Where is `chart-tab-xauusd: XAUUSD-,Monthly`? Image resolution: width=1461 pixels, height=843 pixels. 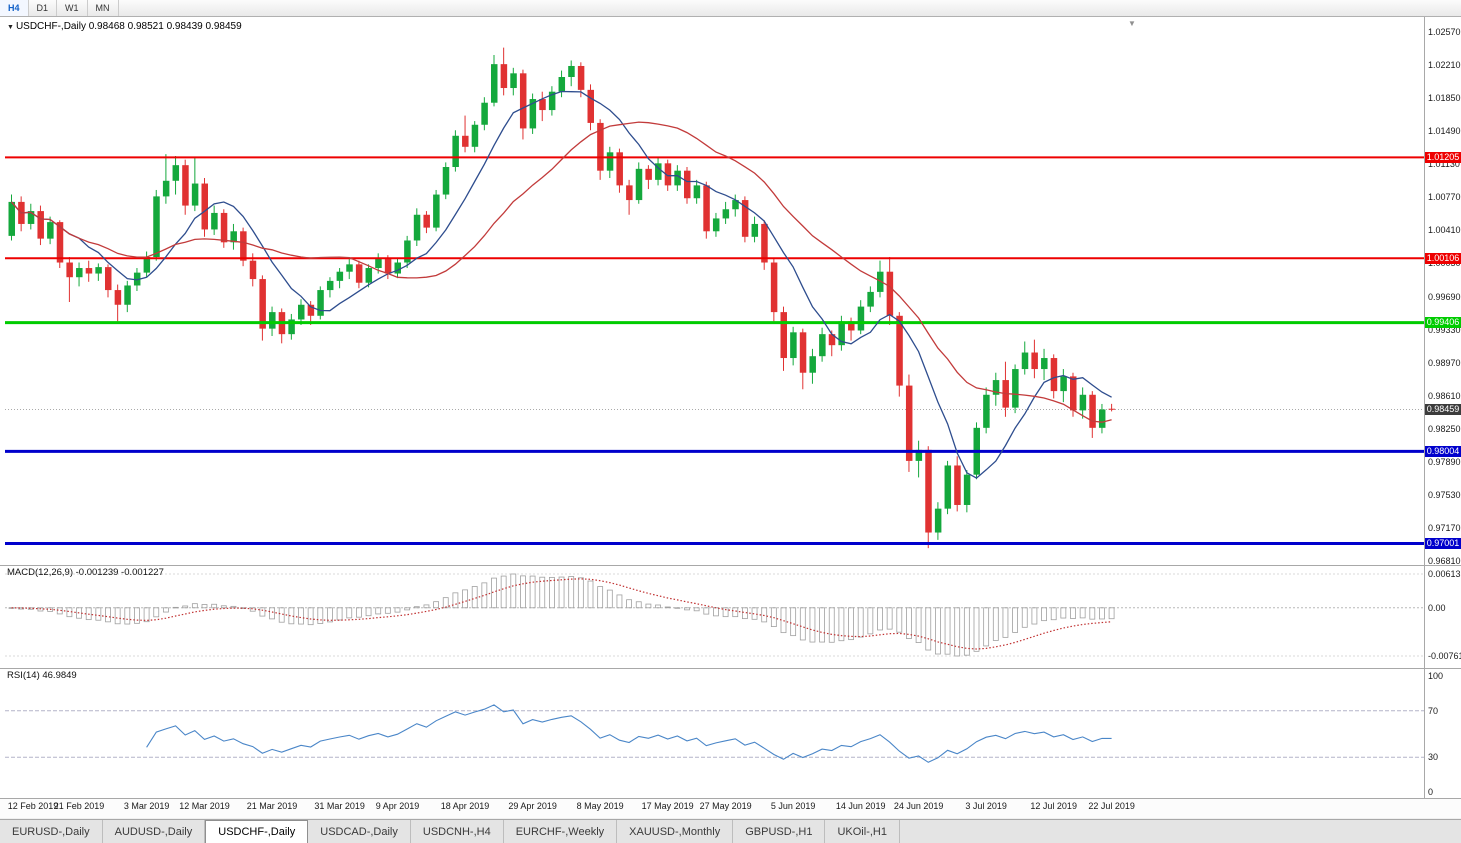
chart-tab-xauusd: XAUUSD-,Monthly is located at coordinates (675, 831).